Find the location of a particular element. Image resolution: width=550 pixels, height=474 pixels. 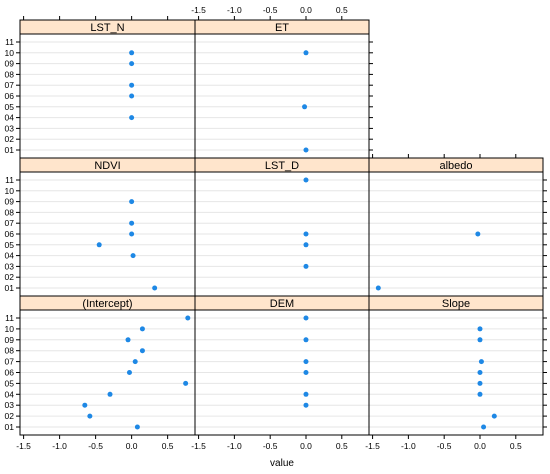

strip-albedo is located at coordinates (456, 165).